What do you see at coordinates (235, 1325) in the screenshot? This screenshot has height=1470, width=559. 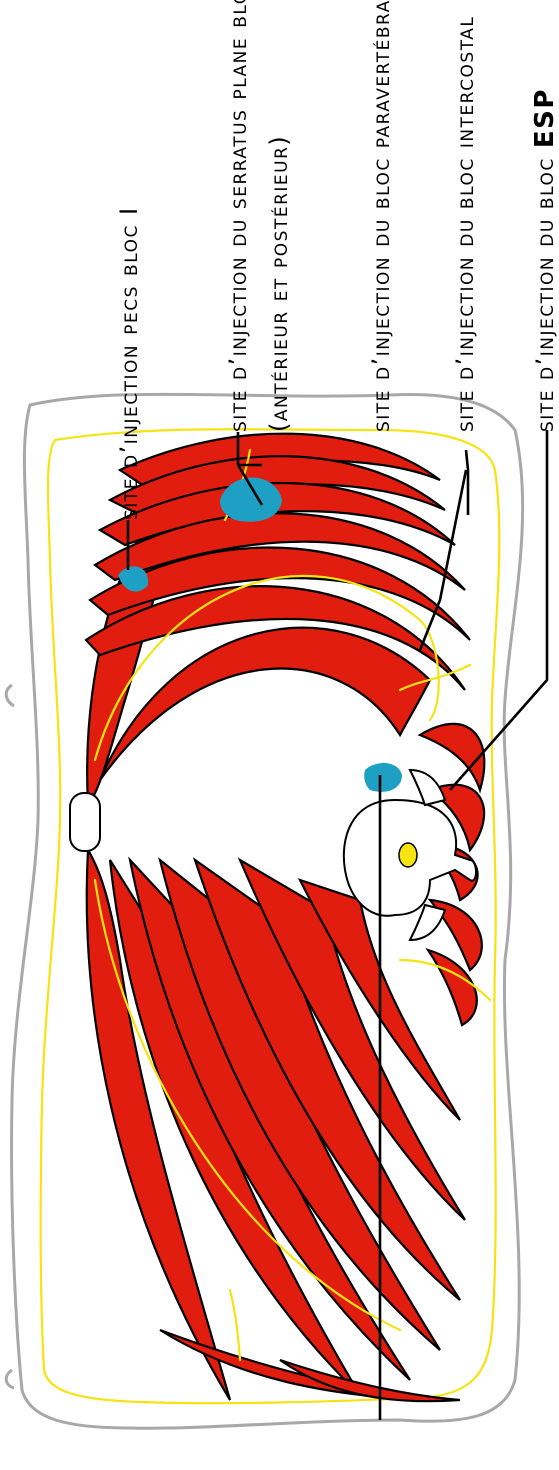 I see `nerve-branch-bottom` at bounding box center [235, 1325].